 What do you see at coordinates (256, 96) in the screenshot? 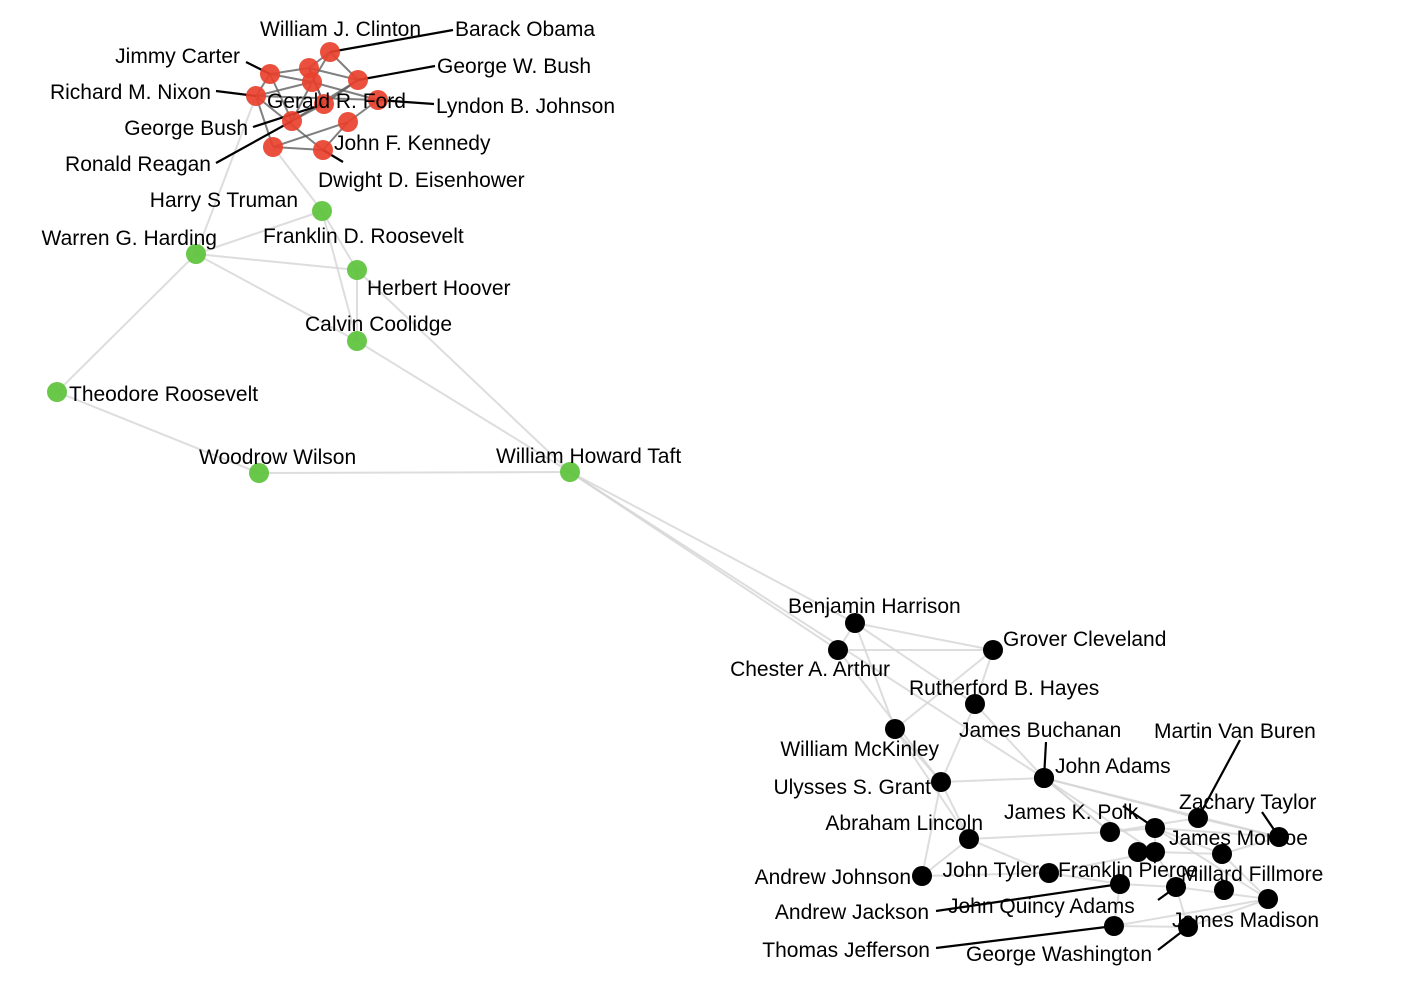
I see `node-richard-m-nixon` at bounding box center [256, 96].